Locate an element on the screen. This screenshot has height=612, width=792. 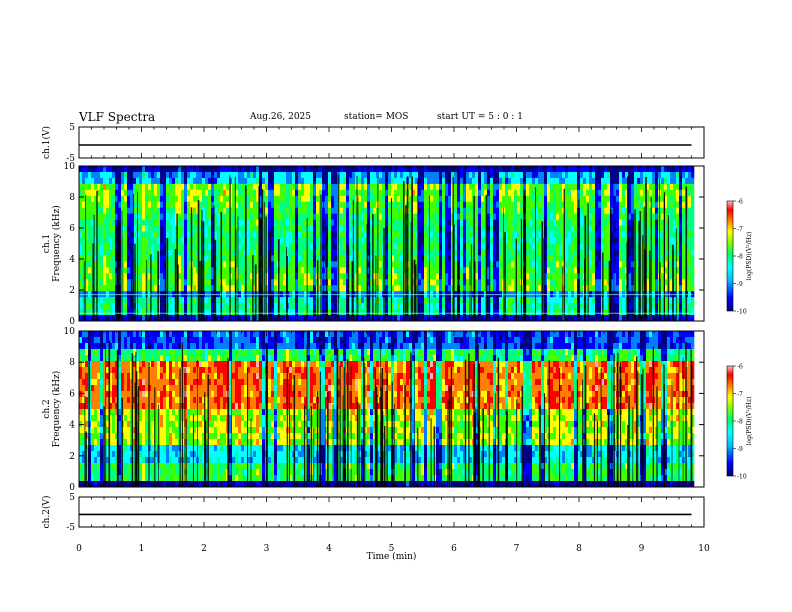
xtick-label: 9 is located at coordinates (642, 549).